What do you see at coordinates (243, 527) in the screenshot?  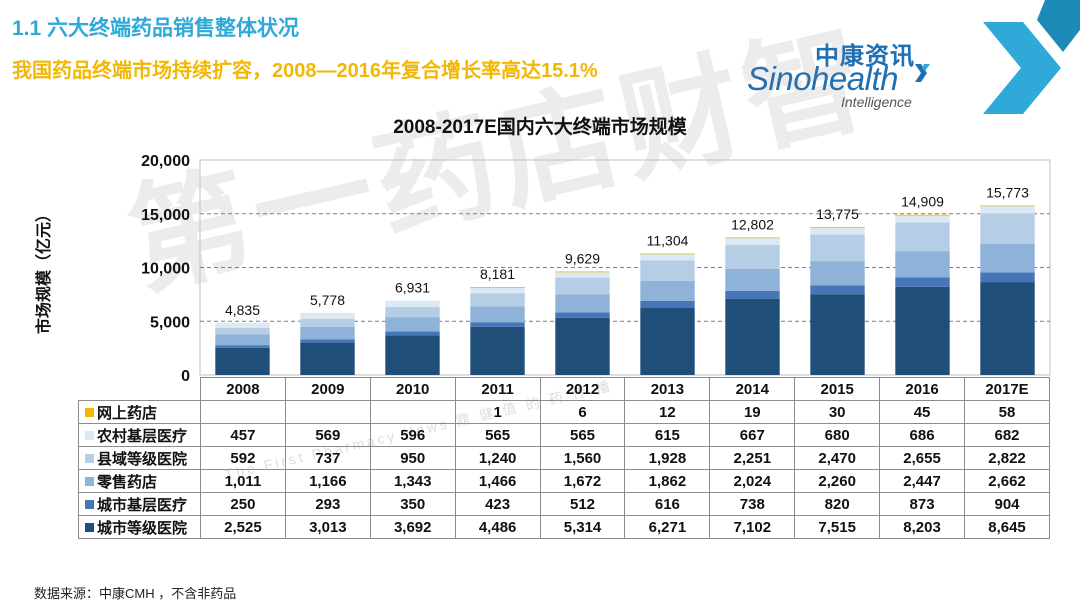 I see `table-cell: 2,525` at bounding box center [243, 527].